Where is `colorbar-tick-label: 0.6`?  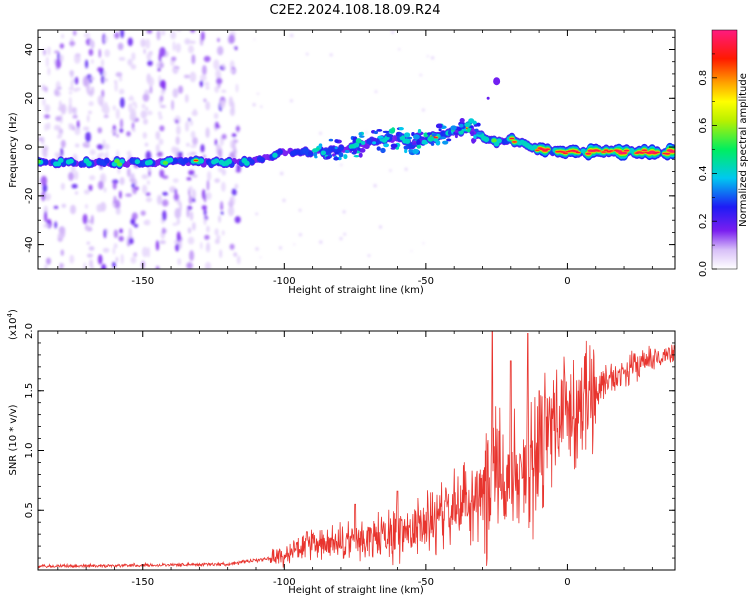
colorbar-tick-label: 0.6 is located at coordinates (703, 126).